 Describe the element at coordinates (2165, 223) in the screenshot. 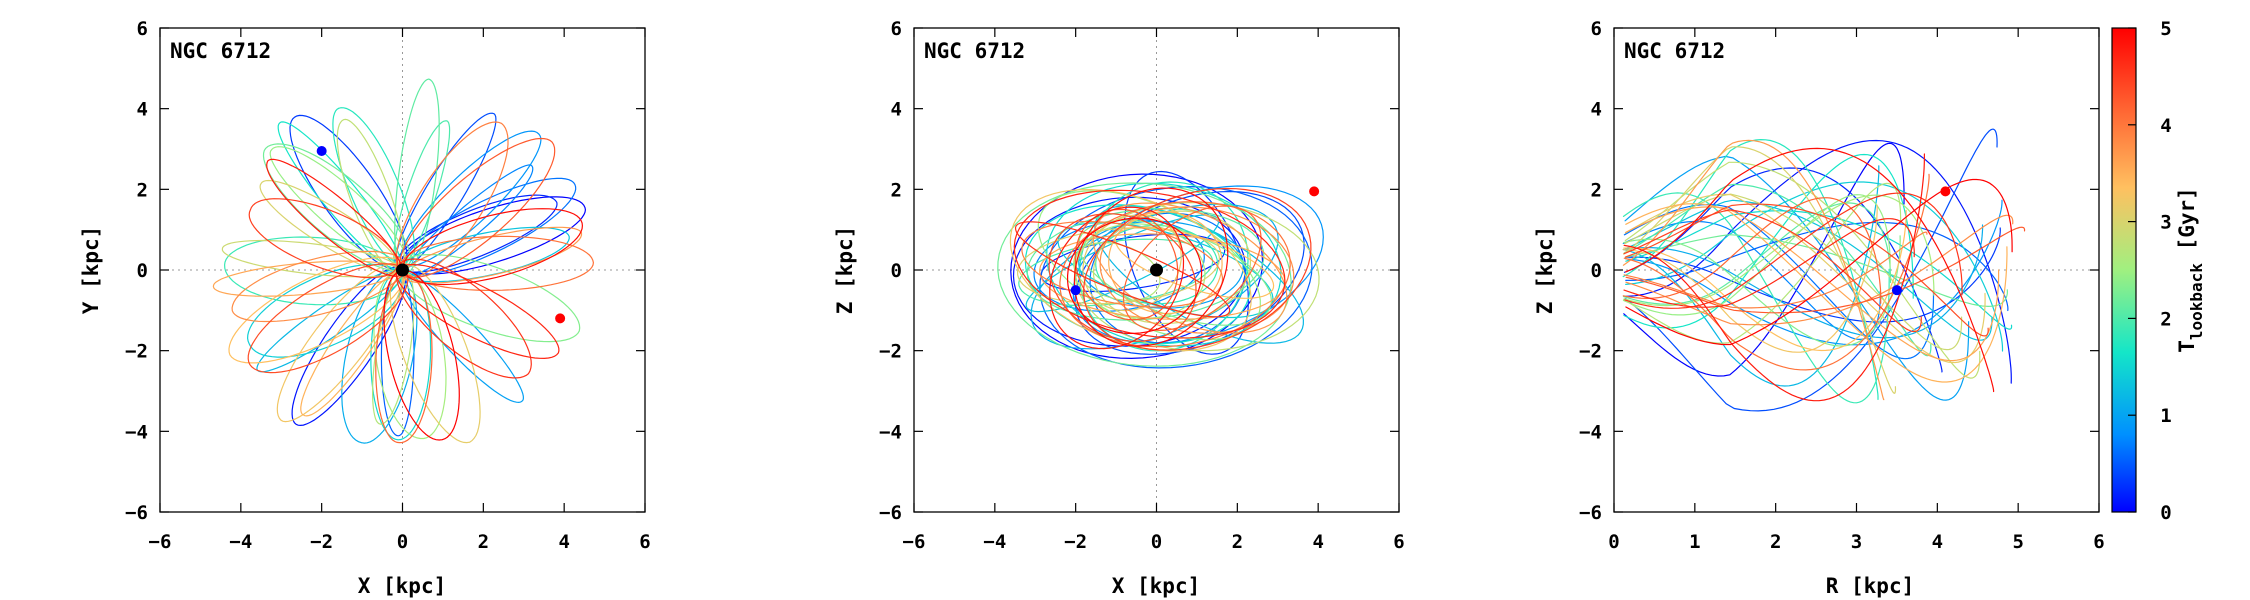

I see `colorbar-tick-label: 3` at that location.